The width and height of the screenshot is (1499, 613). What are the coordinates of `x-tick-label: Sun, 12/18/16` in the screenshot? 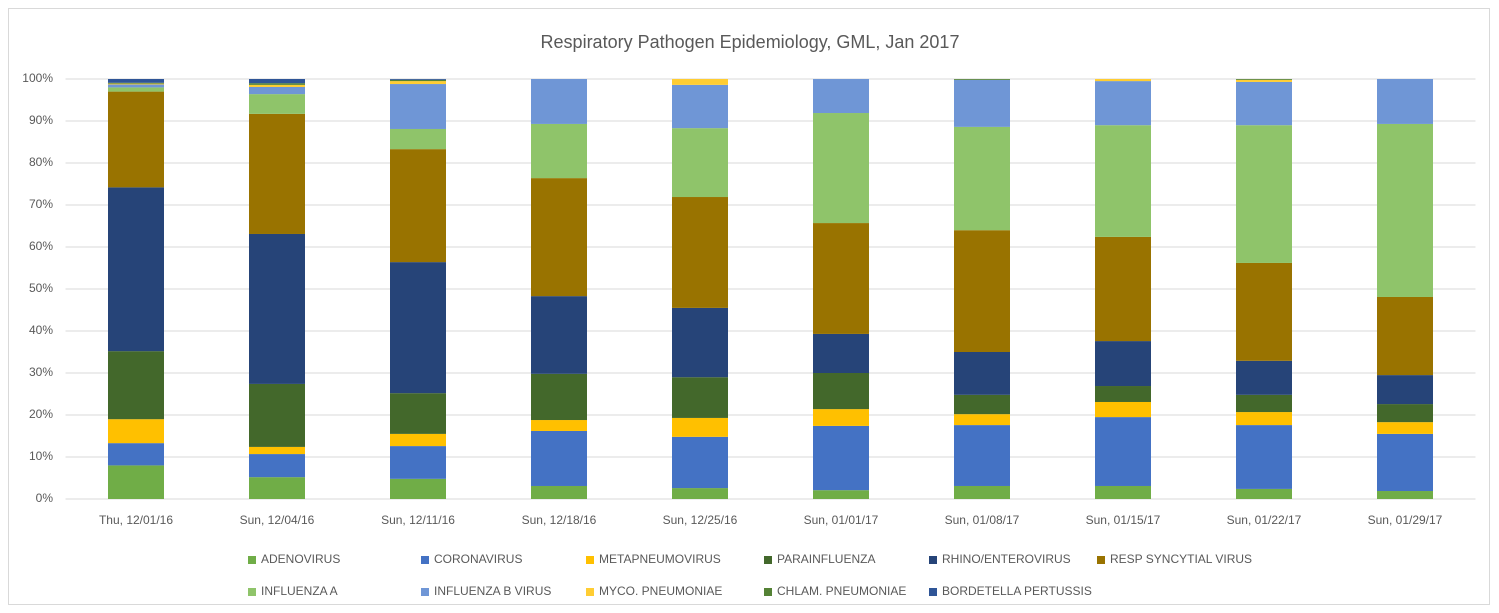 It's located at (559, 520).